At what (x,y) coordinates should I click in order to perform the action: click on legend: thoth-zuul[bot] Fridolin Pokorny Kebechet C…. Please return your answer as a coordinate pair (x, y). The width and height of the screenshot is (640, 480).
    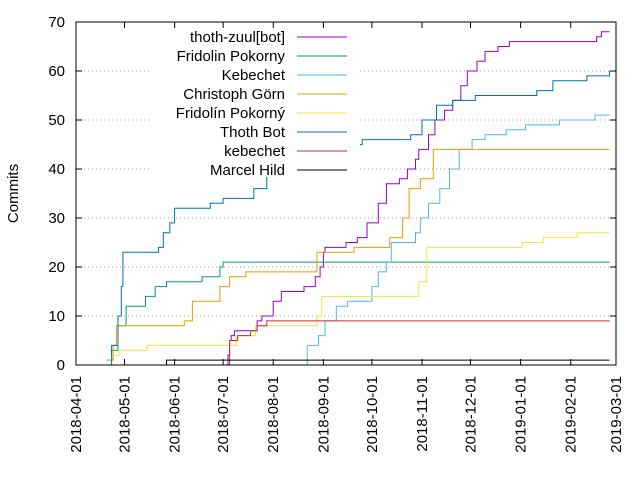
    Looking at the image, I should click on (255, 103).